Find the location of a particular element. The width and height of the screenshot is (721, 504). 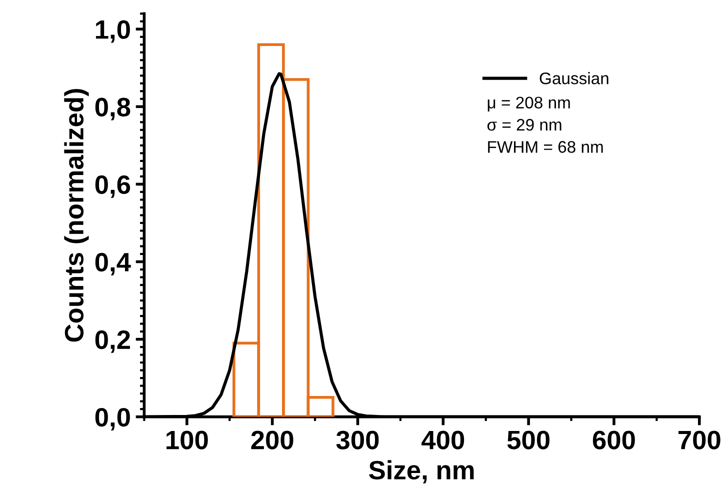

x-tick-label: 700 is located at coordinates (699, 440).